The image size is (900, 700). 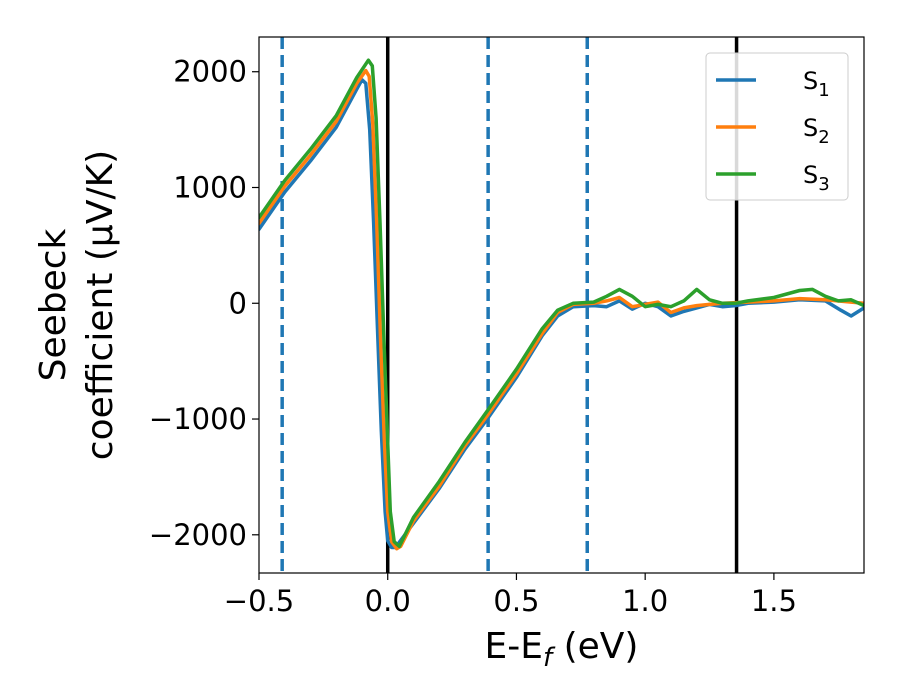 What do you see at coordinates (259, 601) in the screenshot?
I see `x-tick-label: −0.5` at bounding box center [259, 601].